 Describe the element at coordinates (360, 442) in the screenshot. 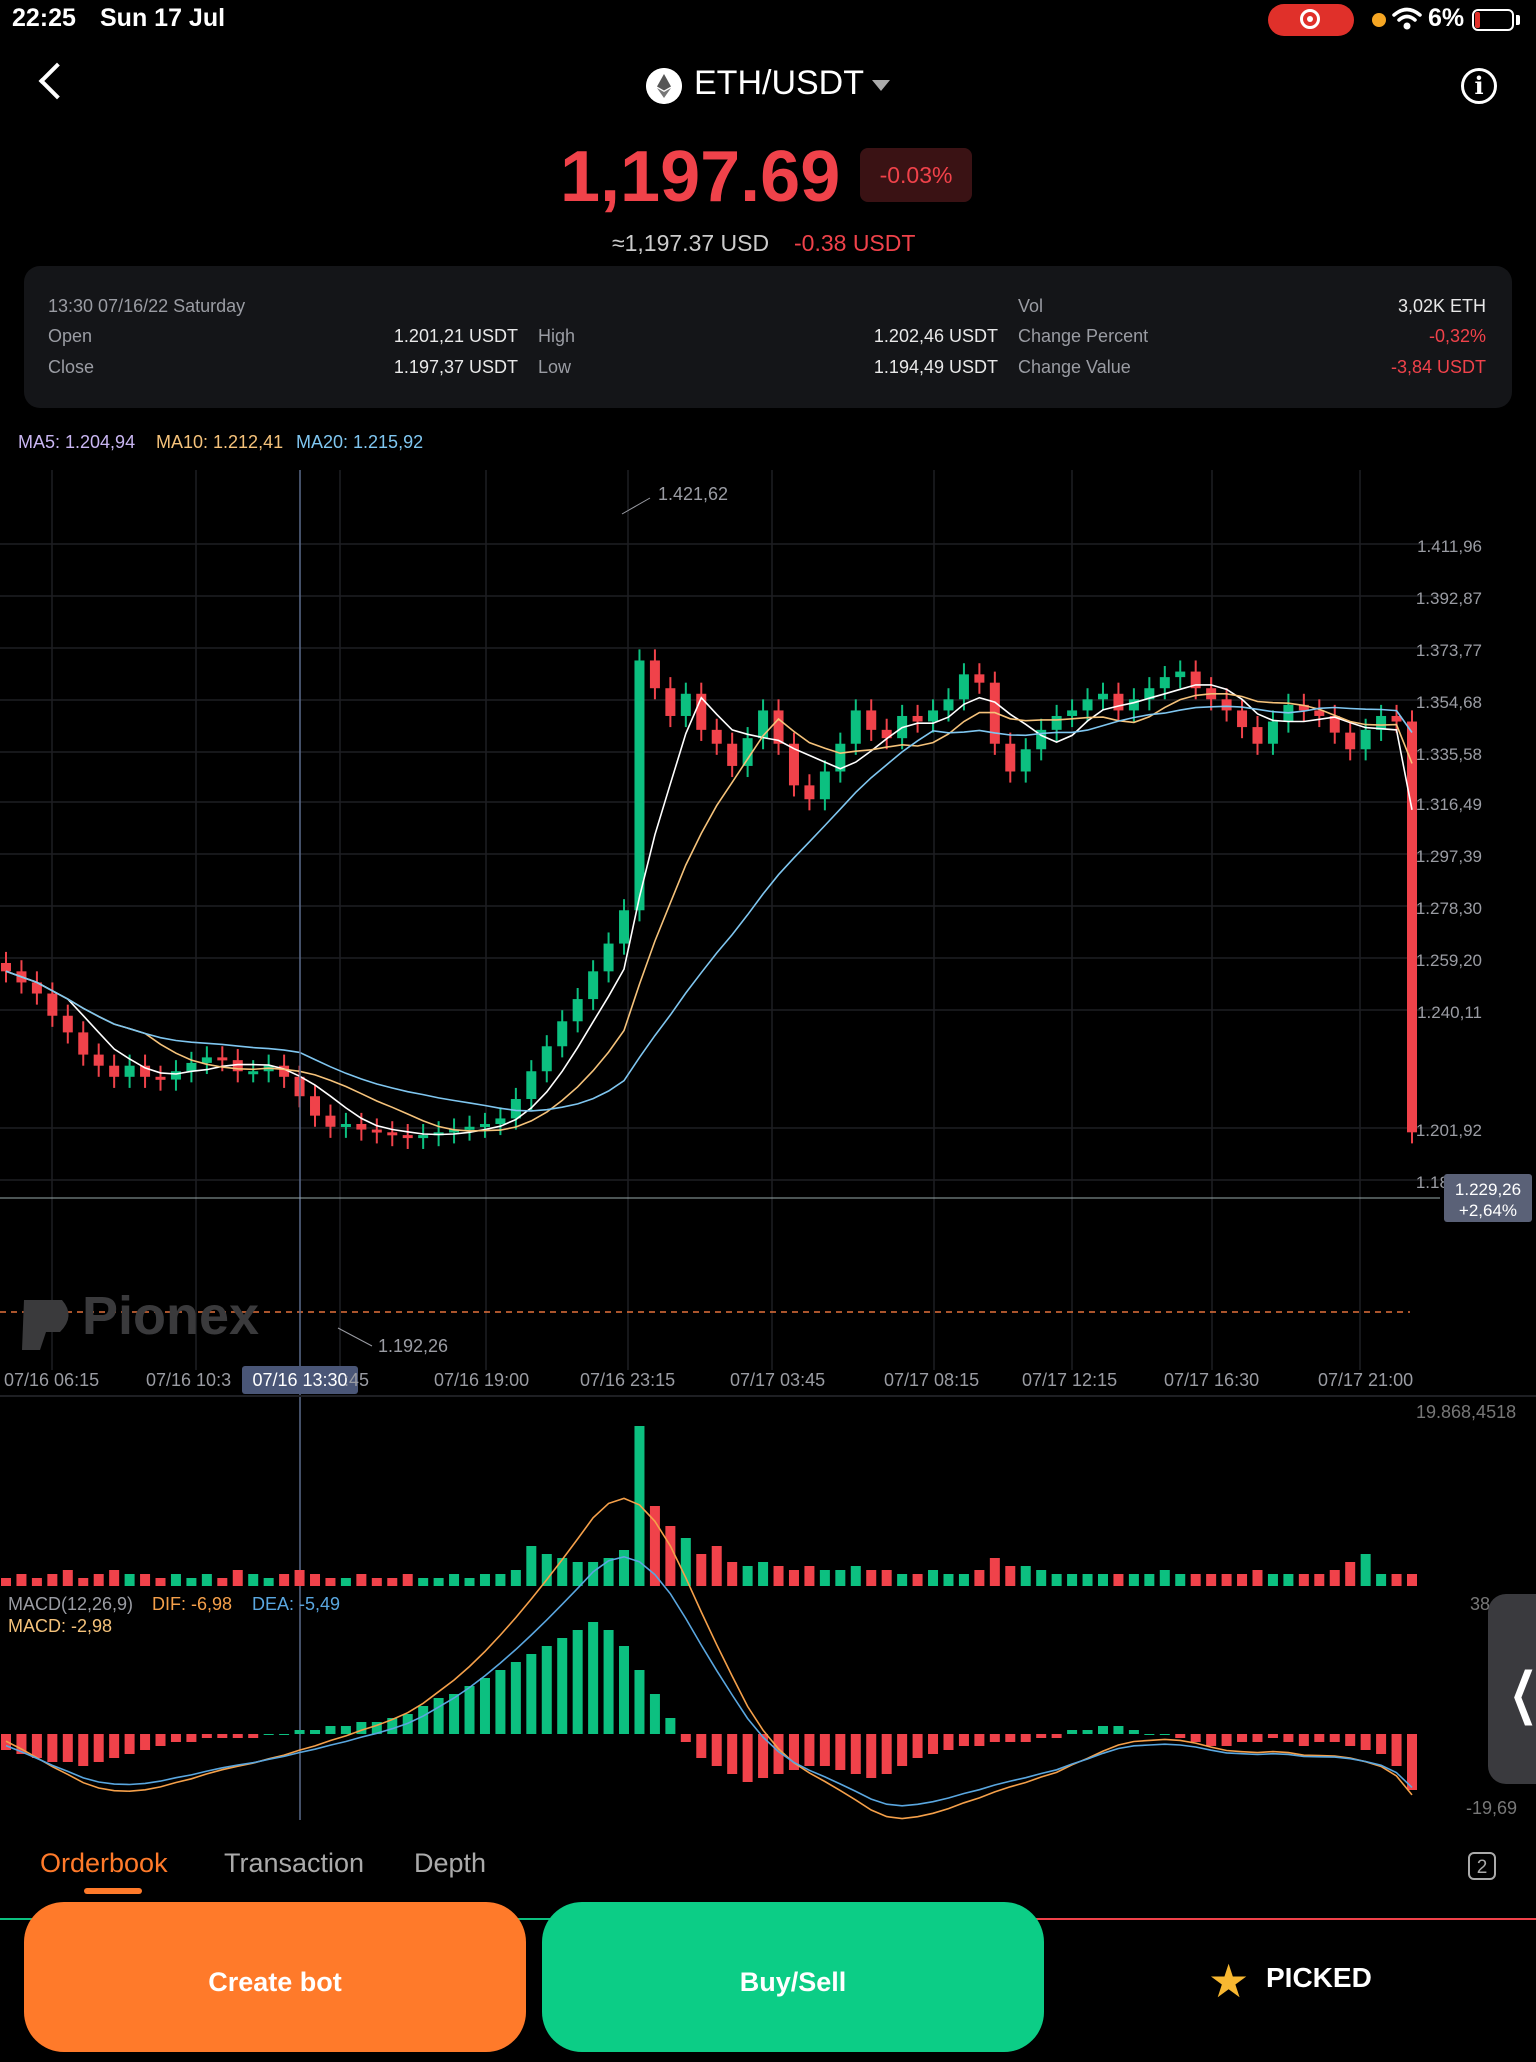

I see `ma20-label: MA20: 1.215,92` at that location.